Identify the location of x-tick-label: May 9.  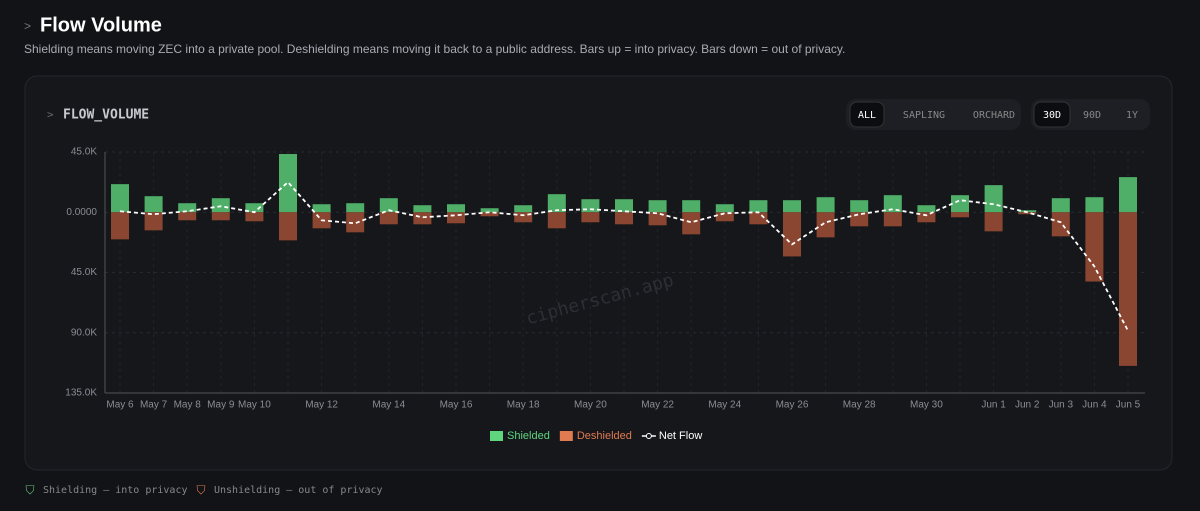
(221, 405).